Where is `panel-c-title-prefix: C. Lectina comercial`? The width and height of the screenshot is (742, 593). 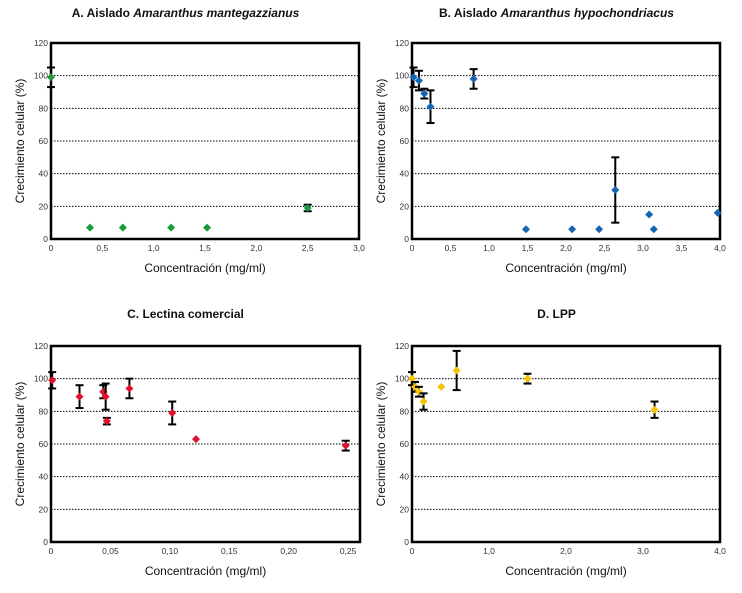 panel-c-title-prefix: C. Lectina comercial is located at coordinates (185, 314).